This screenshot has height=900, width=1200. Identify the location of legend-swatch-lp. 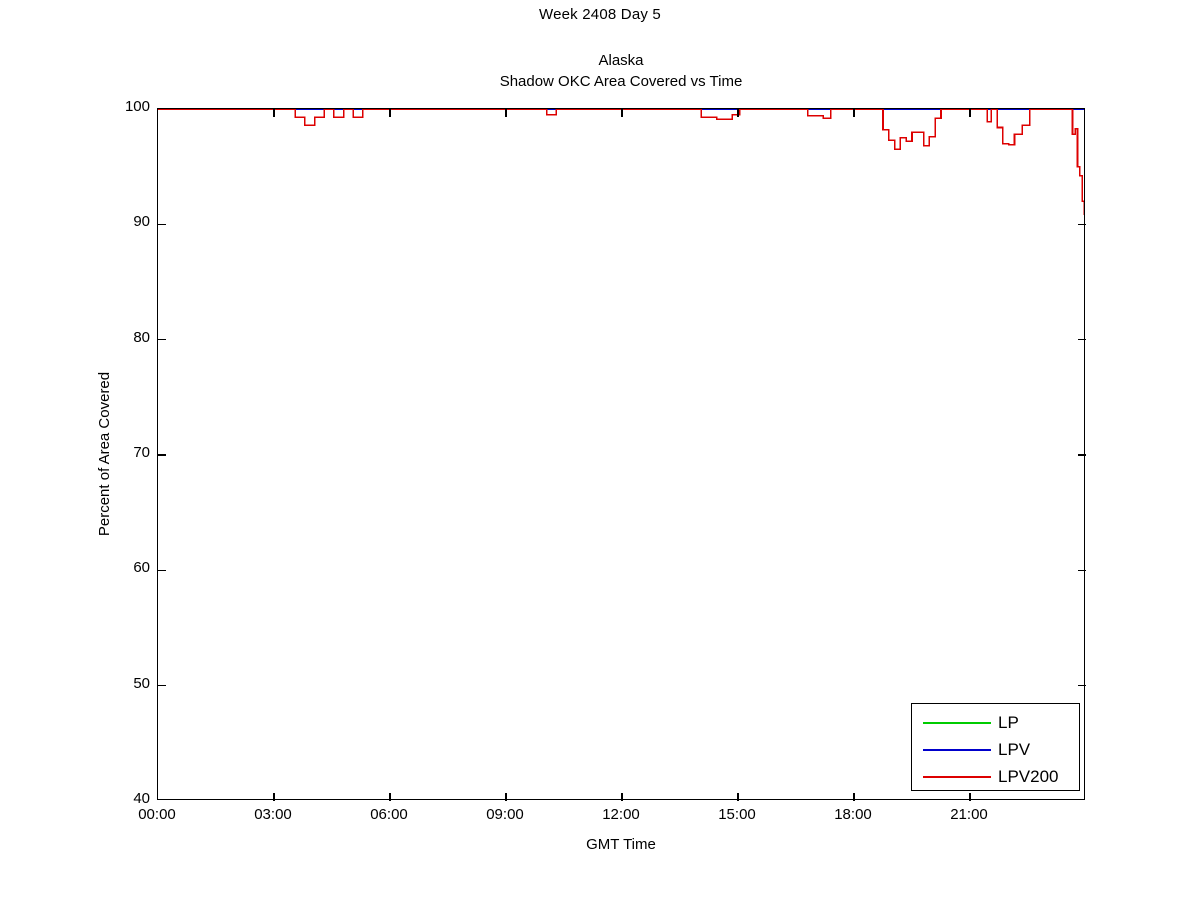
(957, 723).